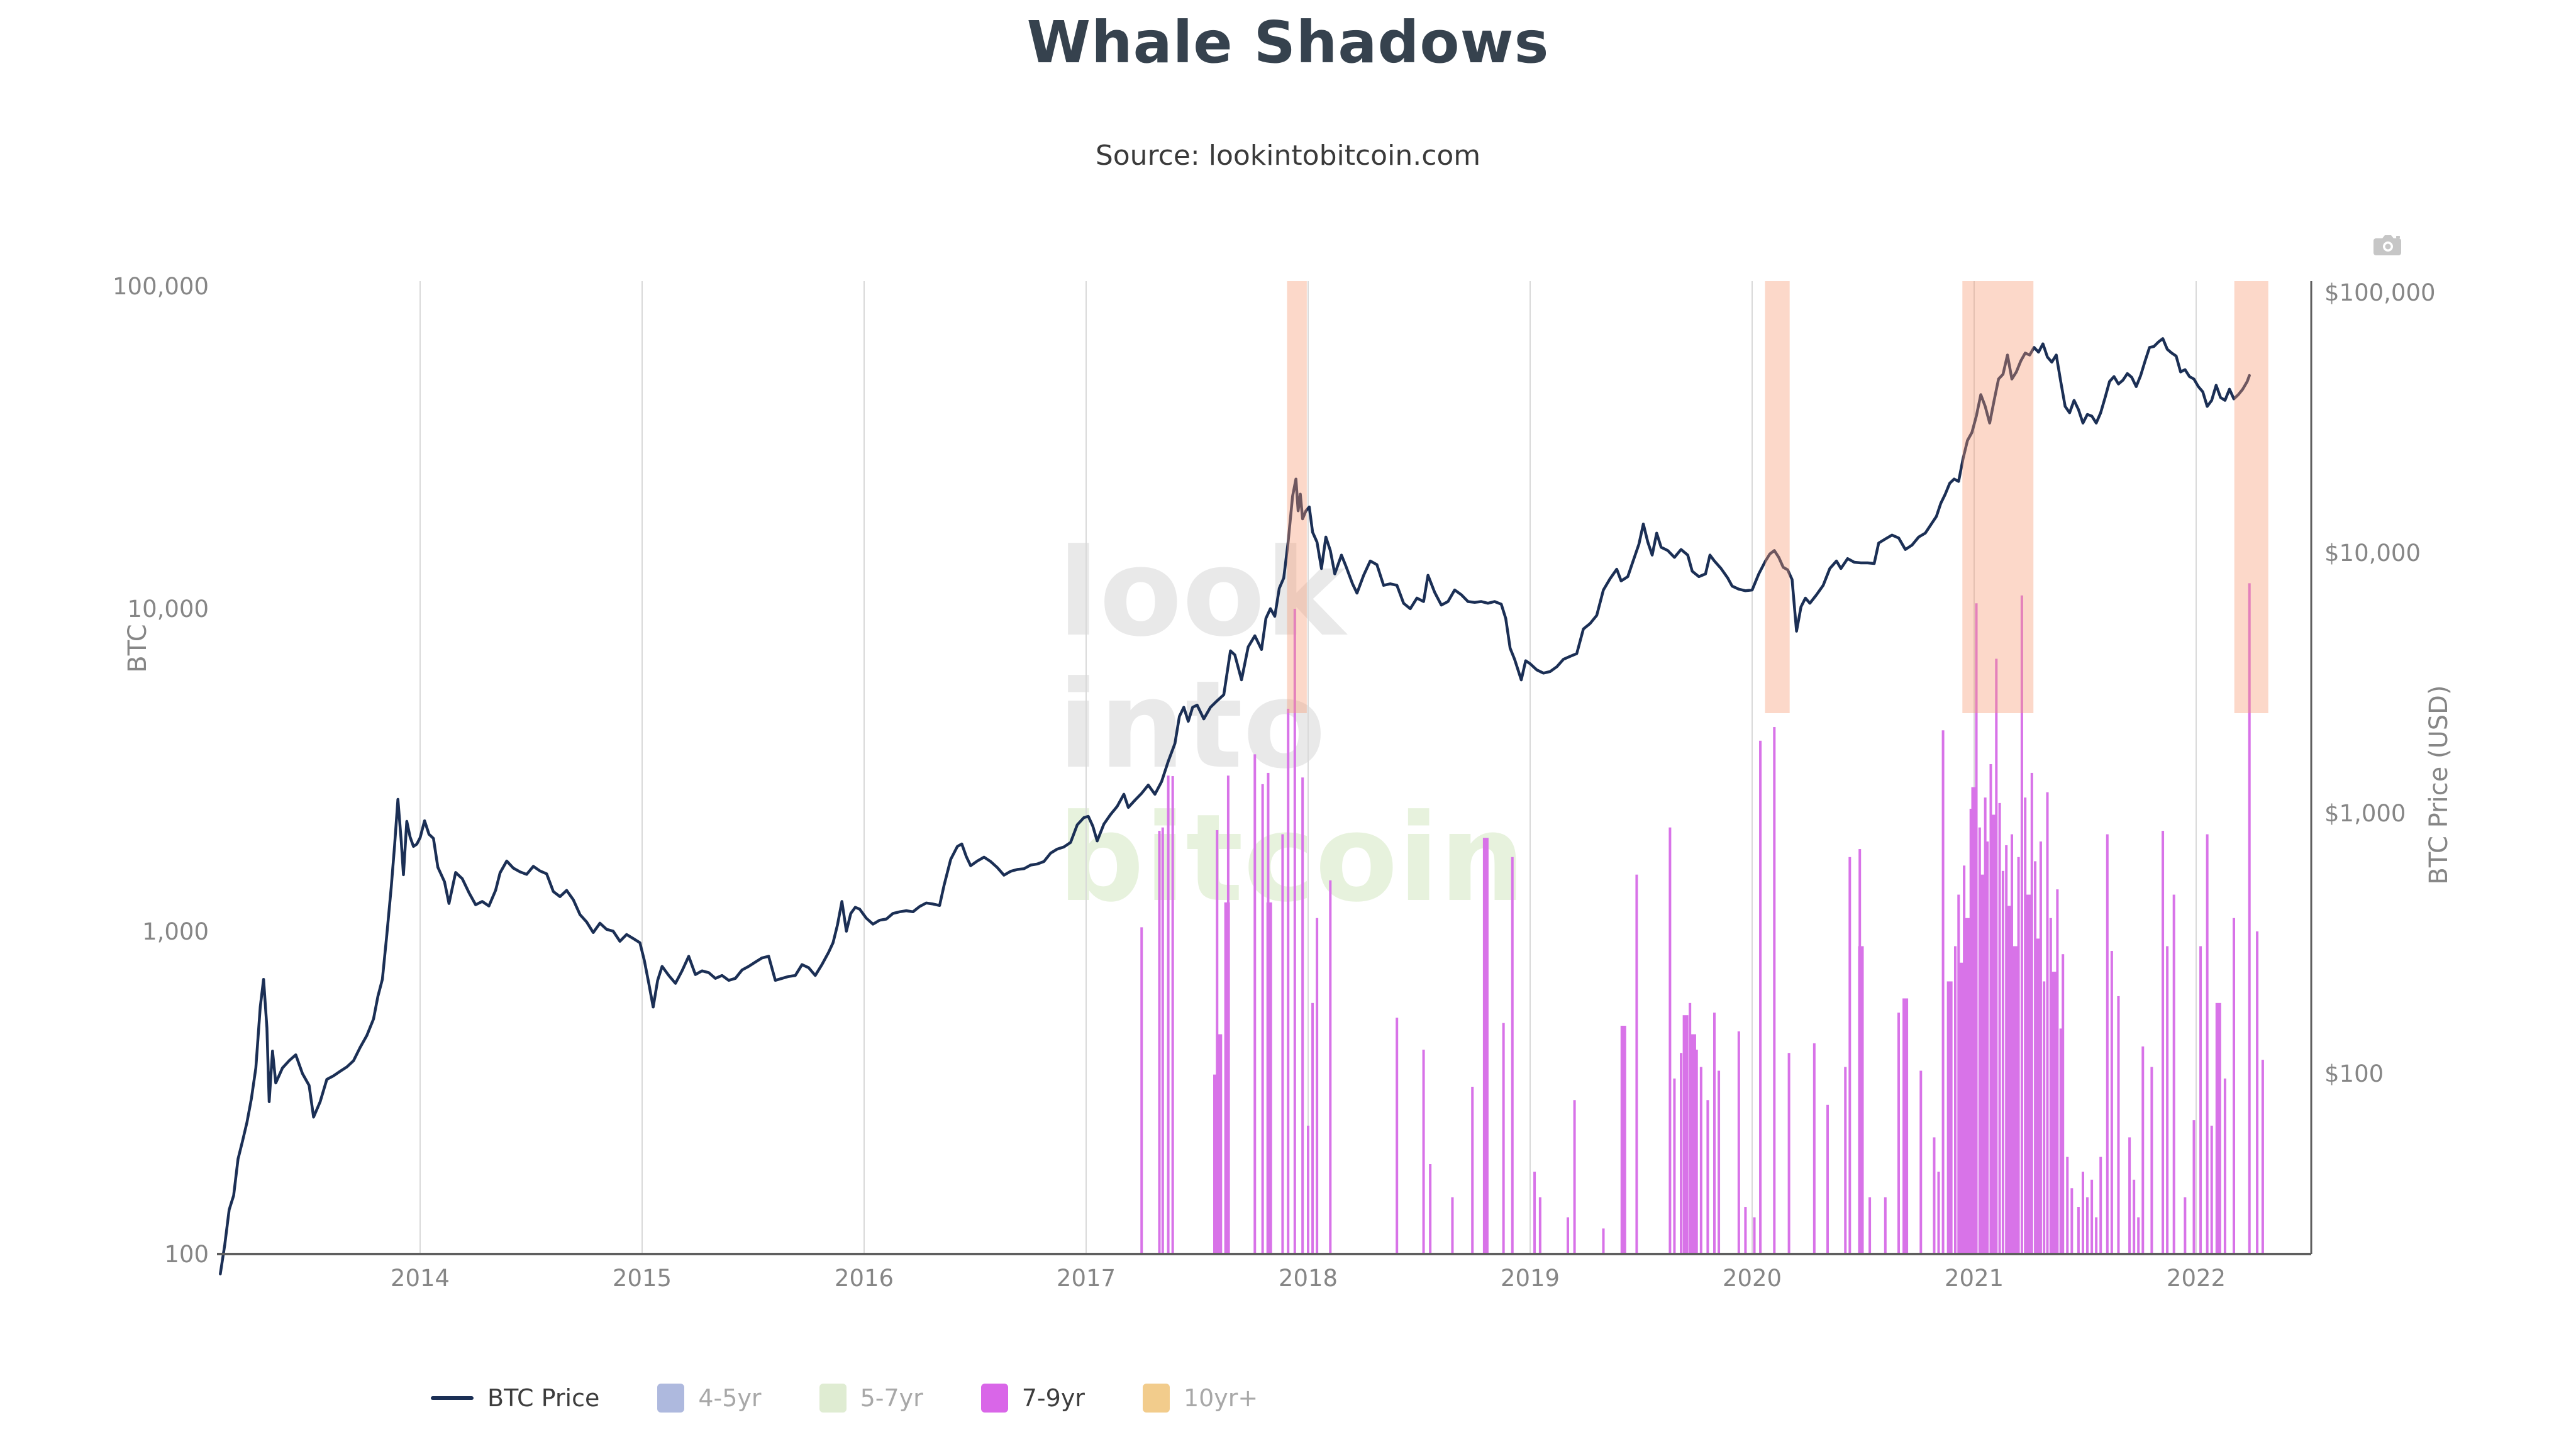  Describe the element at coordinates (1530, 1278) in the screenshot. I see `x-tick: 2019` at that location.